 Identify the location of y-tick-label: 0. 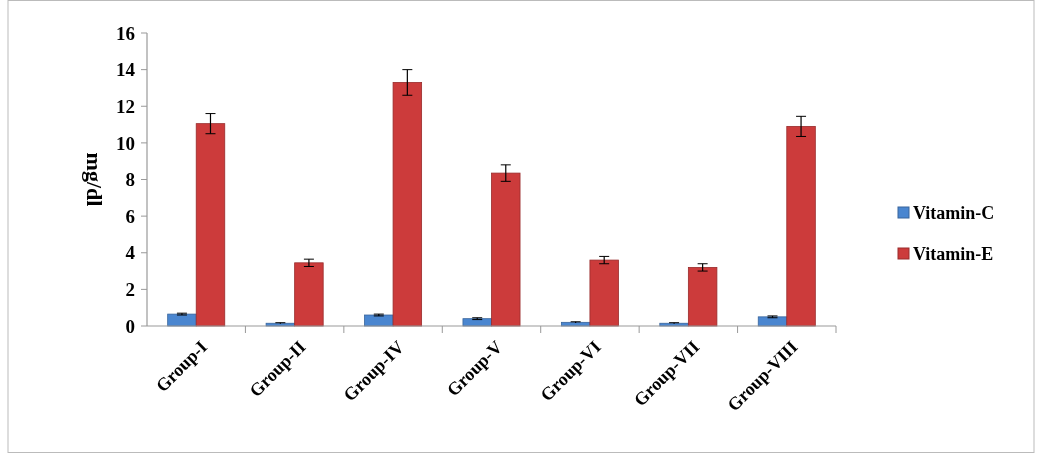
(130, 326).